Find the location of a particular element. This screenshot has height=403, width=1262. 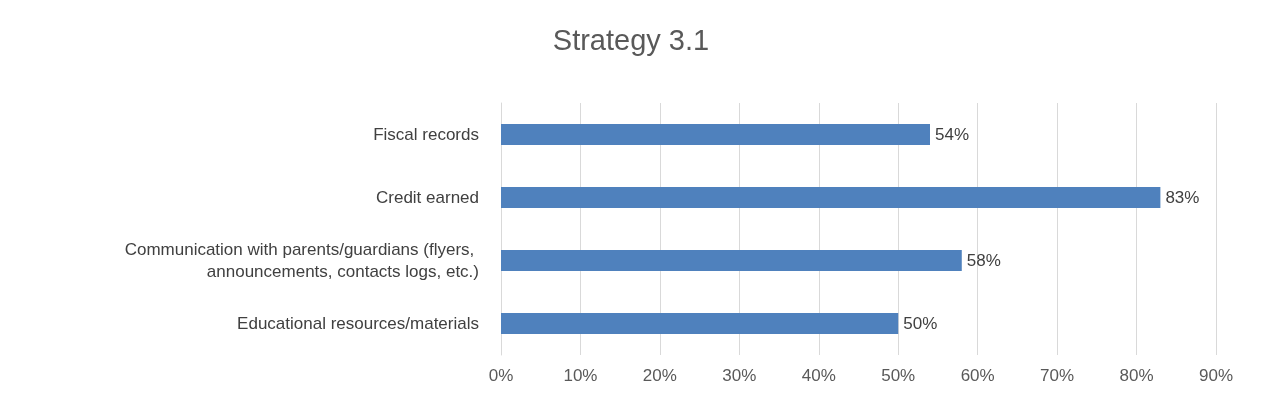

data-label: 50% is located at coordinates (920, 323).